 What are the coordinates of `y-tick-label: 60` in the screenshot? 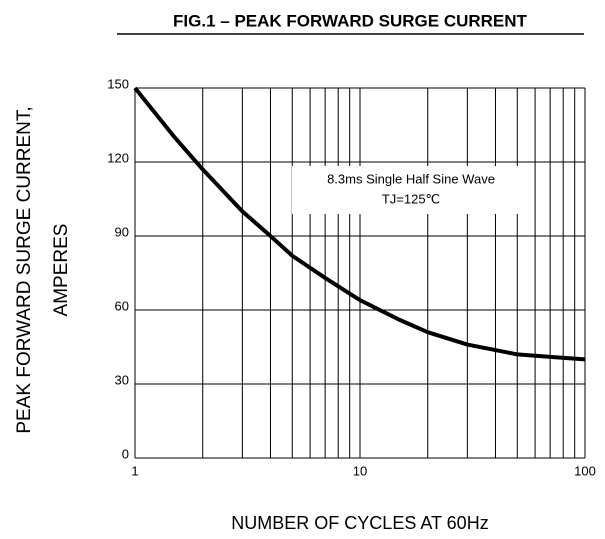 It's located at (122, 305).